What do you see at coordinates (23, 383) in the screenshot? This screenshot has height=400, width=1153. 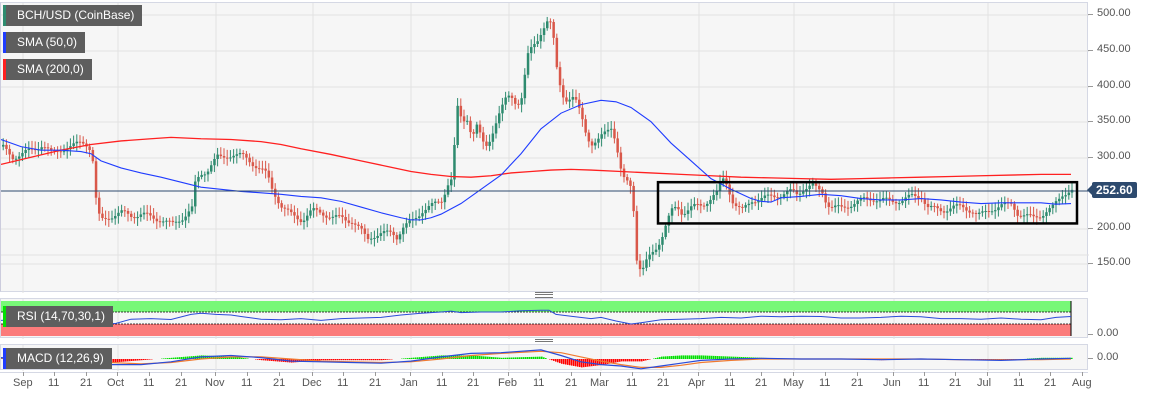 I see `time-label: Sep` at bounding box center [23, 383].